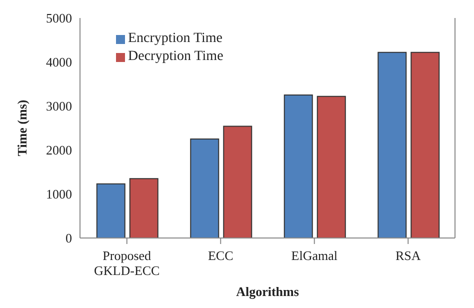 Image resolution: width=474 pixels, height=308 pixels. I want to click on x-tick-label: RSA, so click(408, 255).